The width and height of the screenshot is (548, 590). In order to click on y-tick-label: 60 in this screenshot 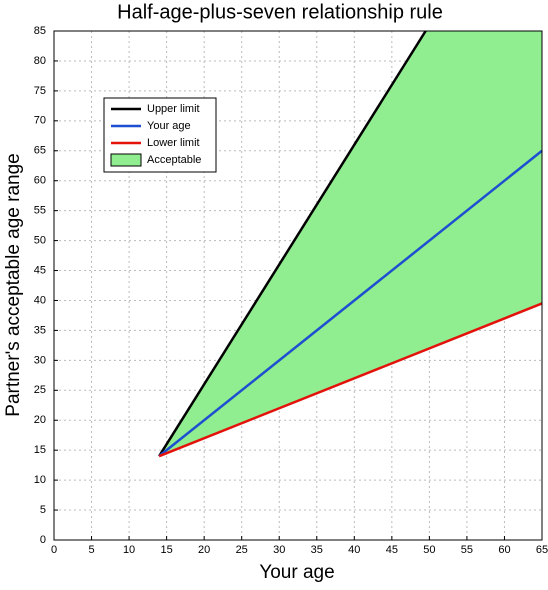, I will do `click(40, 181)`.